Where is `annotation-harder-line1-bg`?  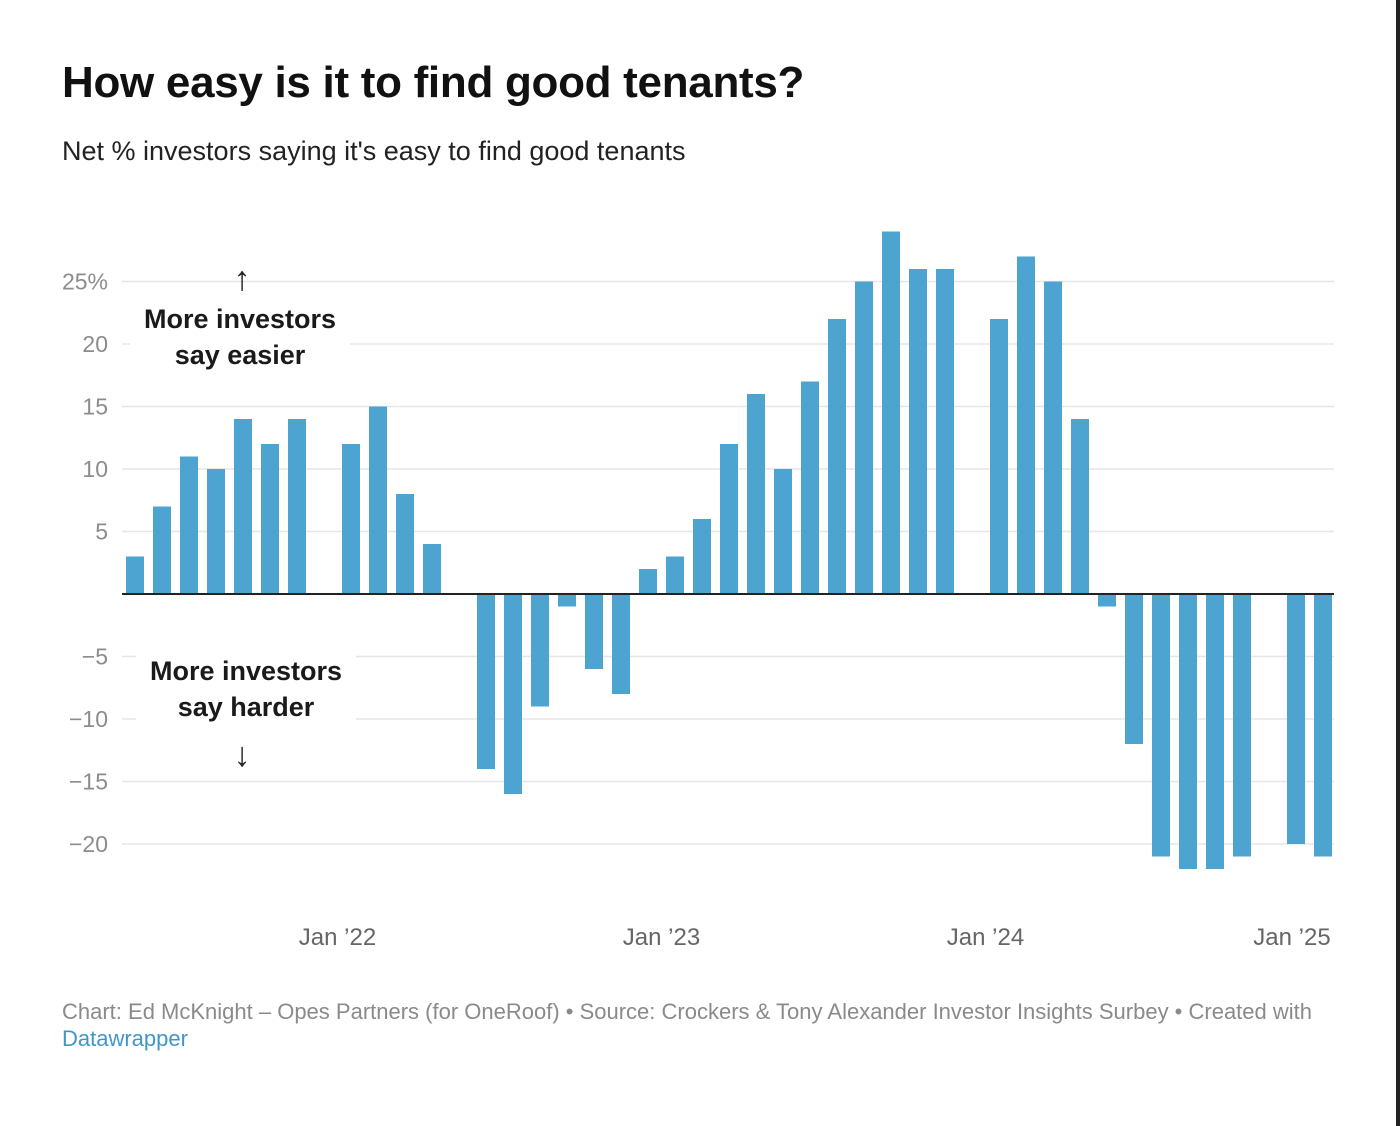
annotation-harder-line1-bg is located at coordinates (246, 671).